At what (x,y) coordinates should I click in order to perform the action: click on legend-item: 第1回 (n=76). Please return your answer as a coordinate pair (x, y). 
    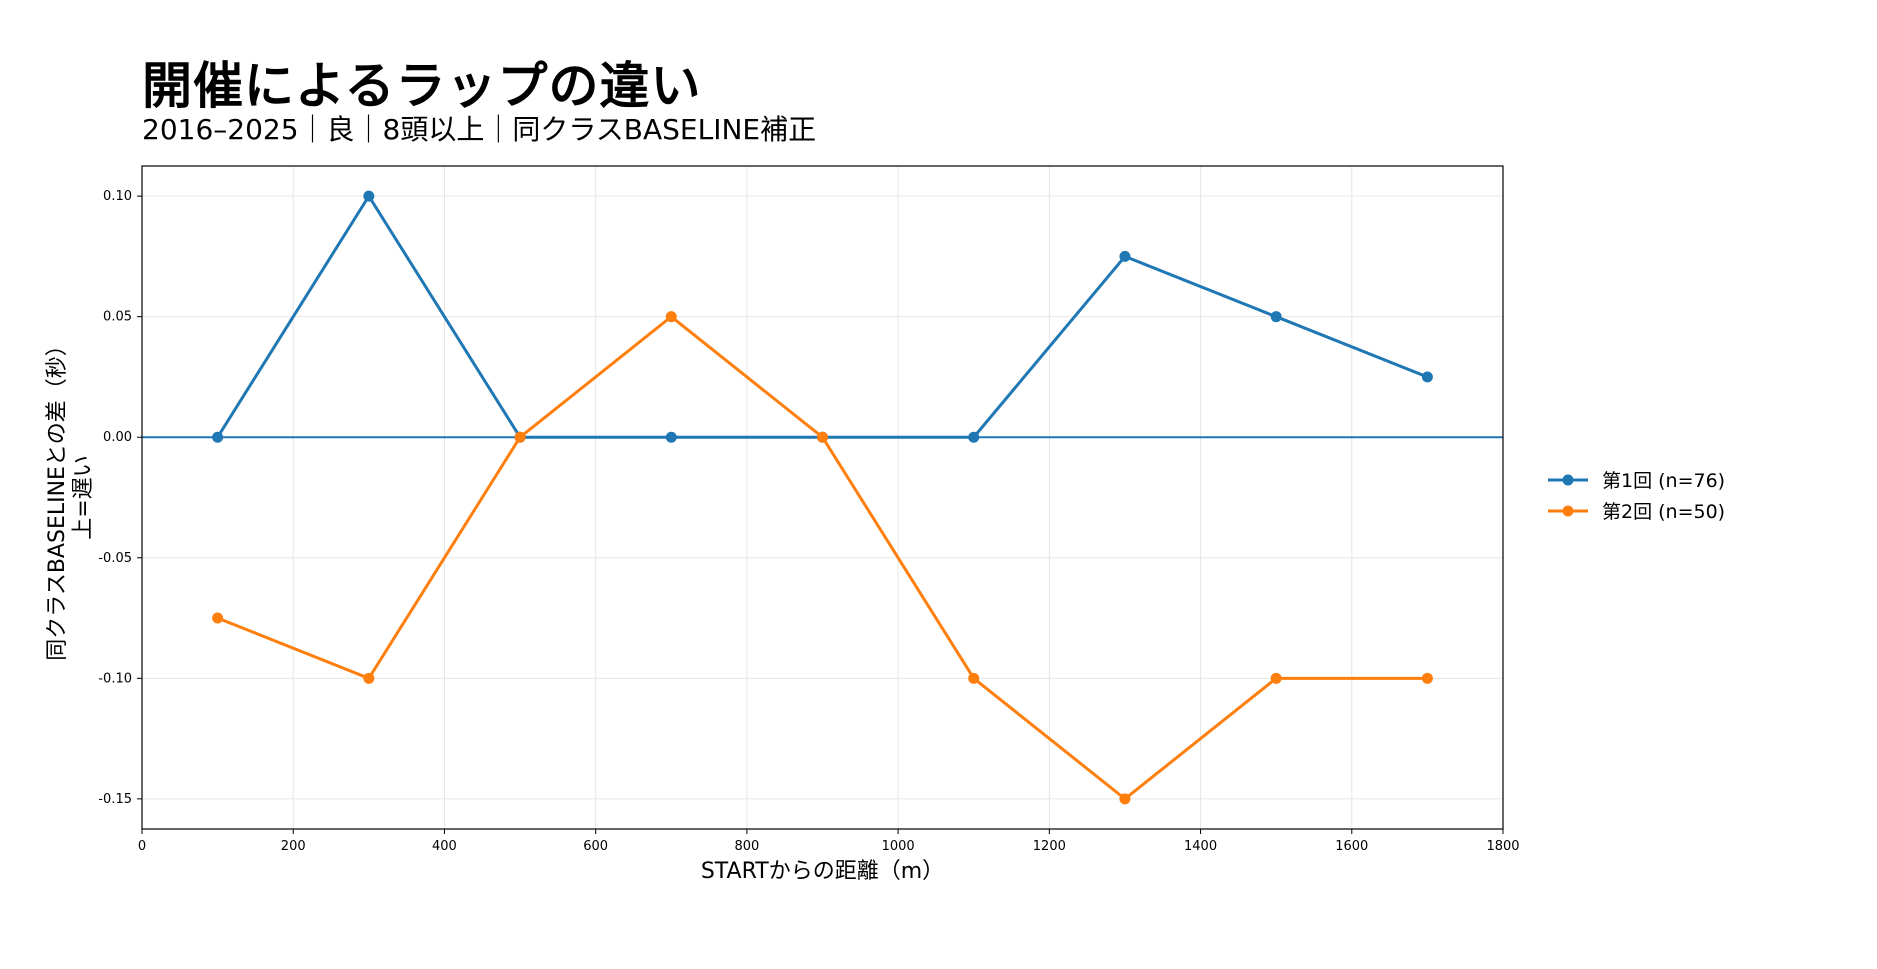
    Looking at the image, I should click on (1636, 481).